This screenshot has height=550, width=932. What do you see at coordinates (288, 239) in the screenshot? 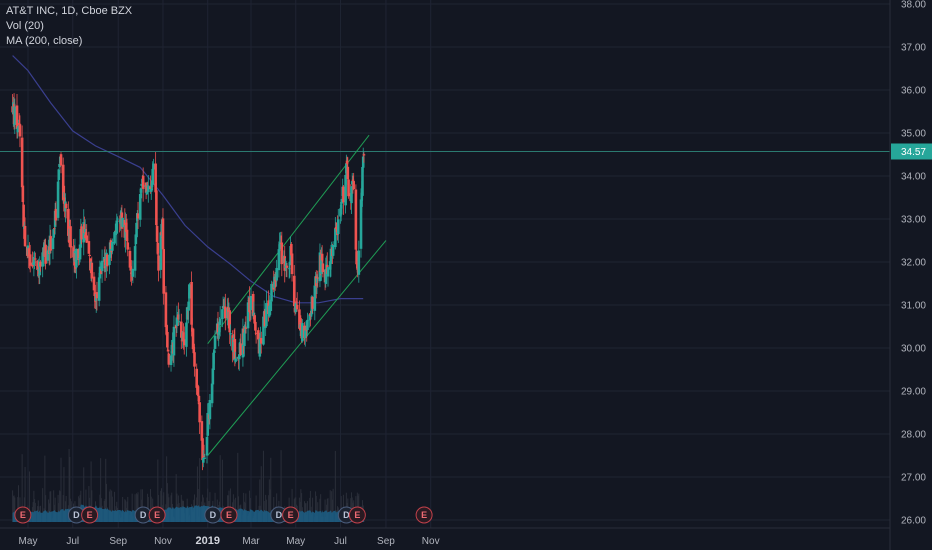
I see `channel-upper-line` at bounding box center [288, 239].